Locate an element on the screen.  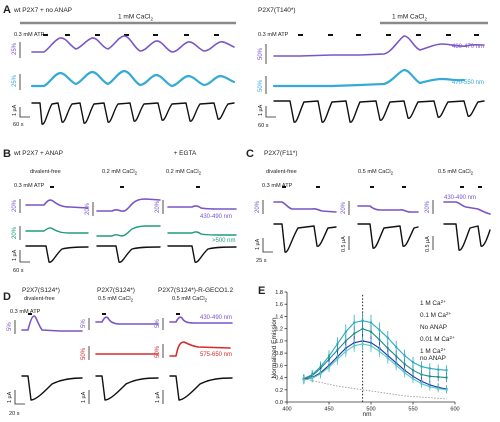
b-green-wavelength: >500 nm is located at coordinates (224, 241).